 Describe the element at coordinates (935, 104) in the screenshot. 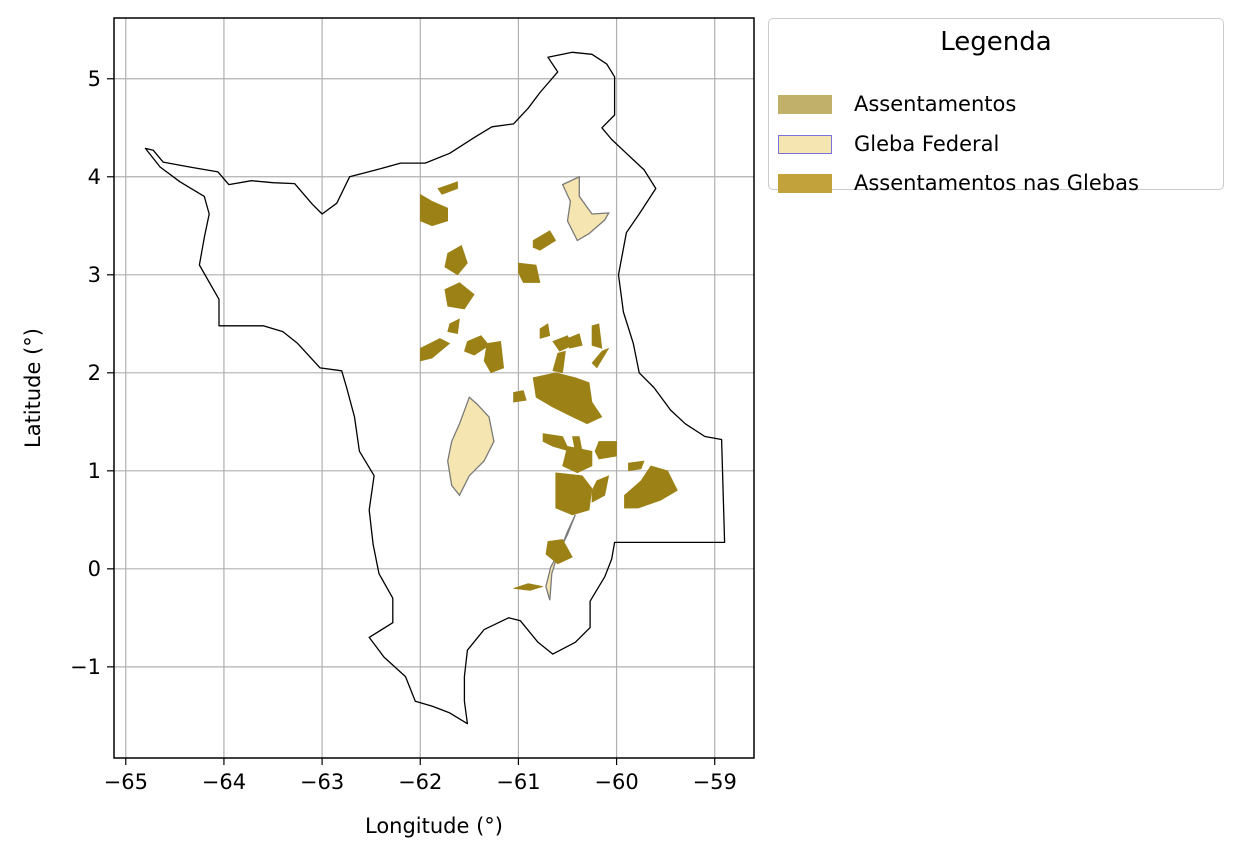

I see `legend-label-assentamentos: Assentamentos` at that location.